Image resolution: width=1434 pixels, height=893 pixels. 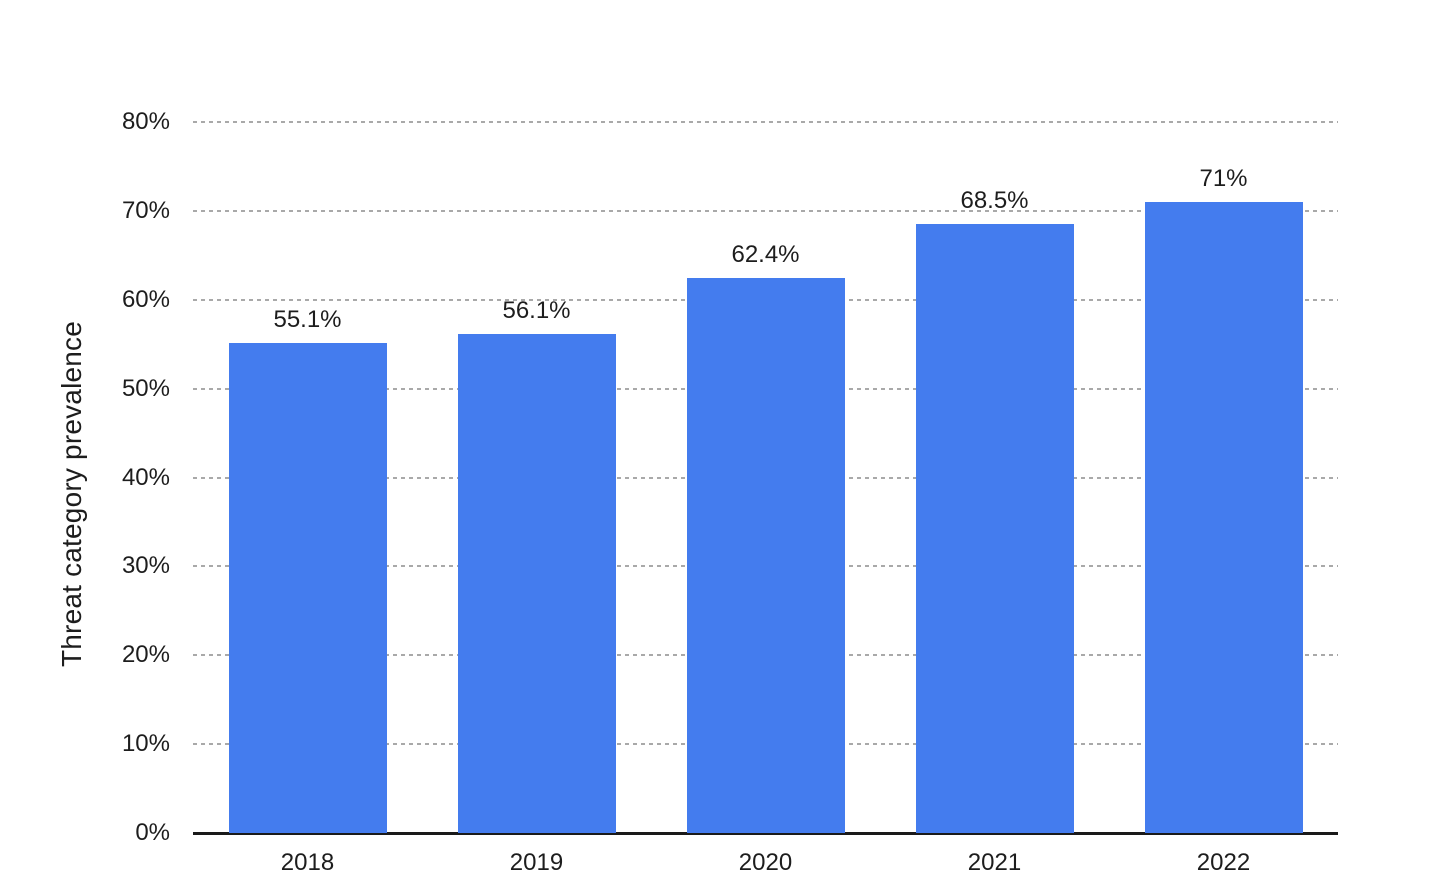 What do you see at coordinates (307, 320) in the screenshot?
I see `bar-value-label: 55.1%` at bounding box center [307, 320].